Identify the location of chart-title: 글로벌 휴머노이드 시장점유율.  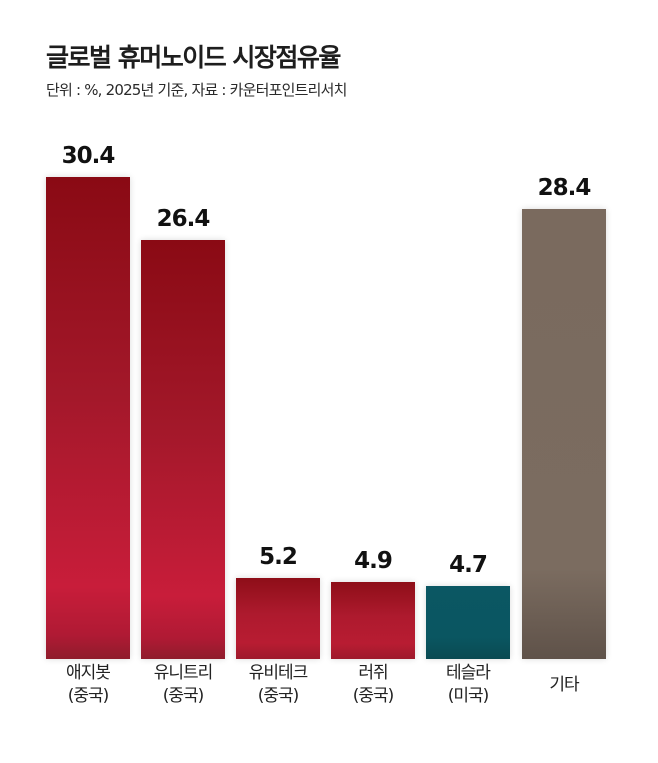
(193, 57).